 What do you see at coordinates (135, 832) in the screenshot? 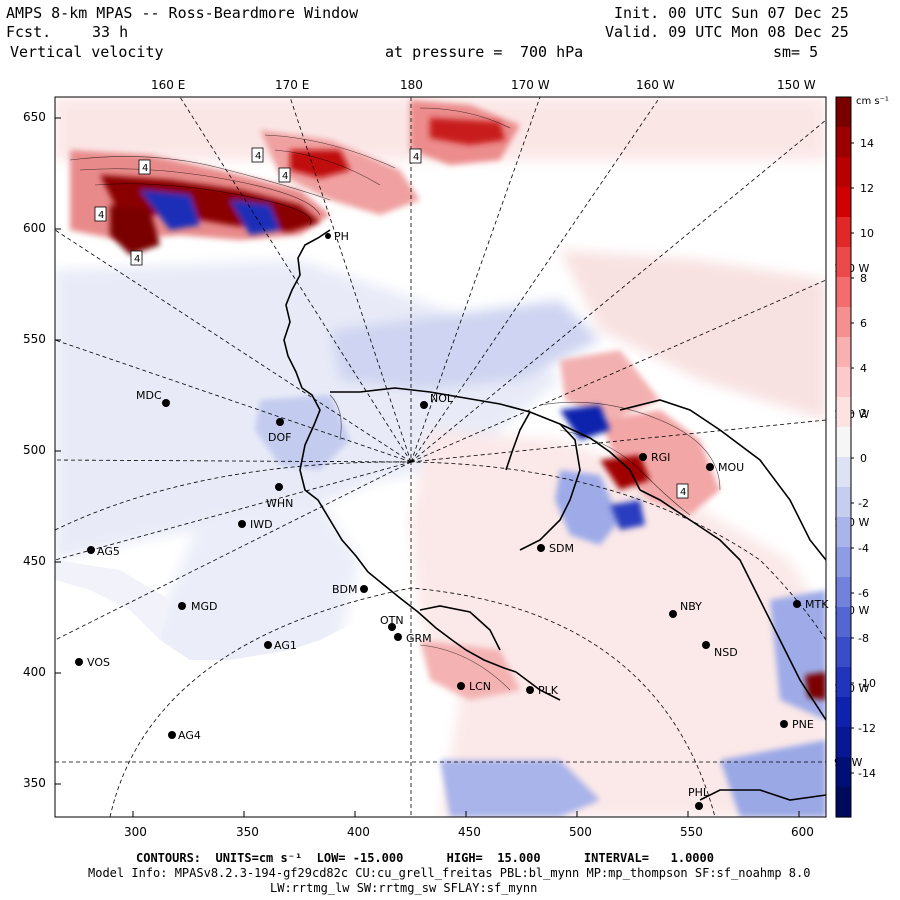
I see `x-tick-label: 300` at bounding box center [135, 832].